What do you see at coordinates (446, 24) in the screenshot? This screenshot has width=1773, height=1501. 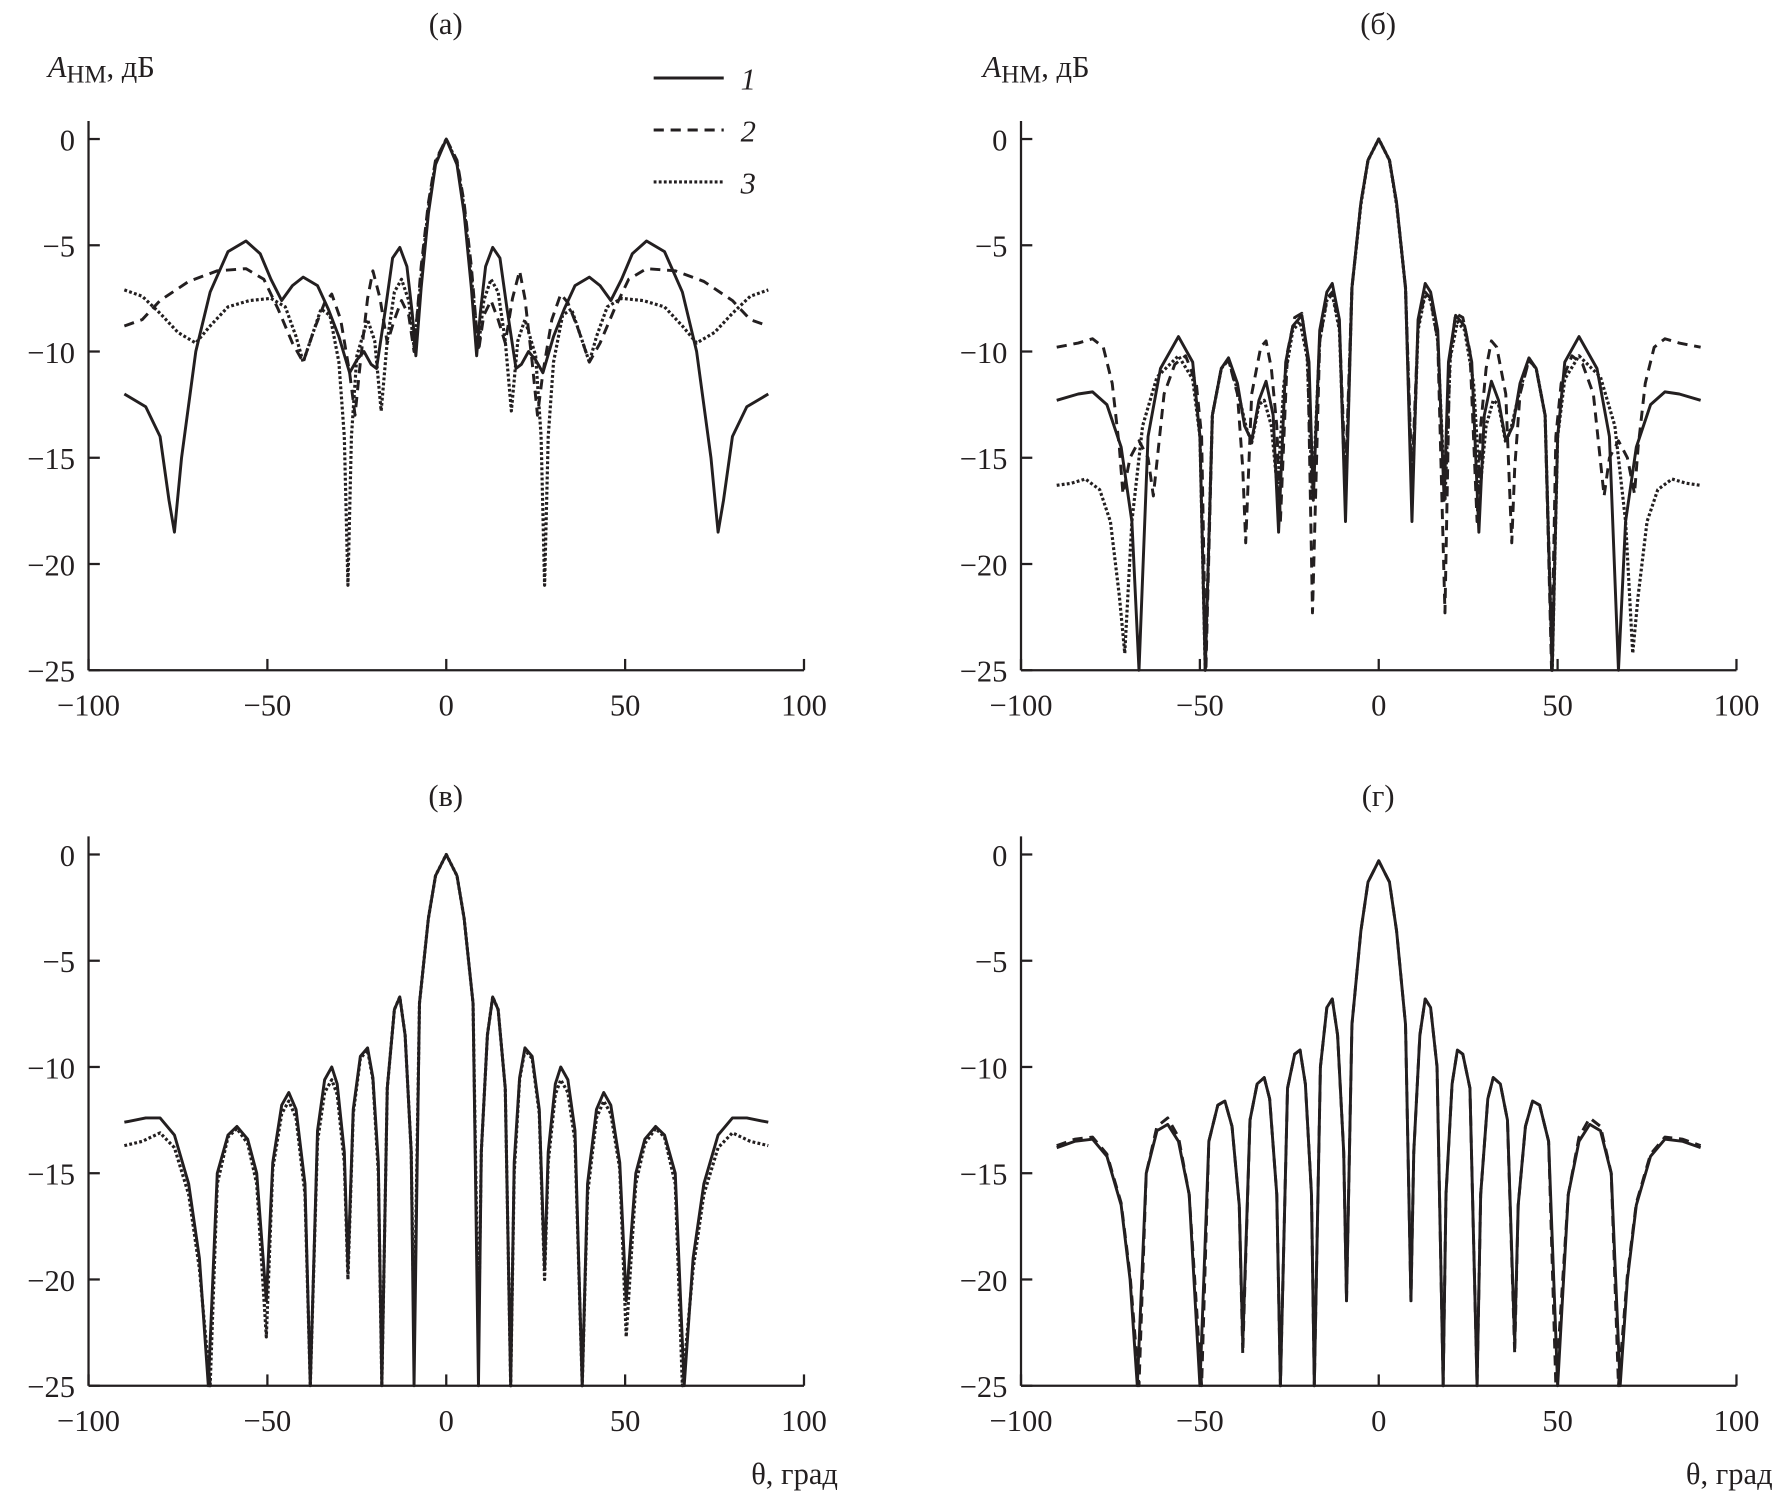 I see `panel-title: (а)` at bounding box center [446, 24].